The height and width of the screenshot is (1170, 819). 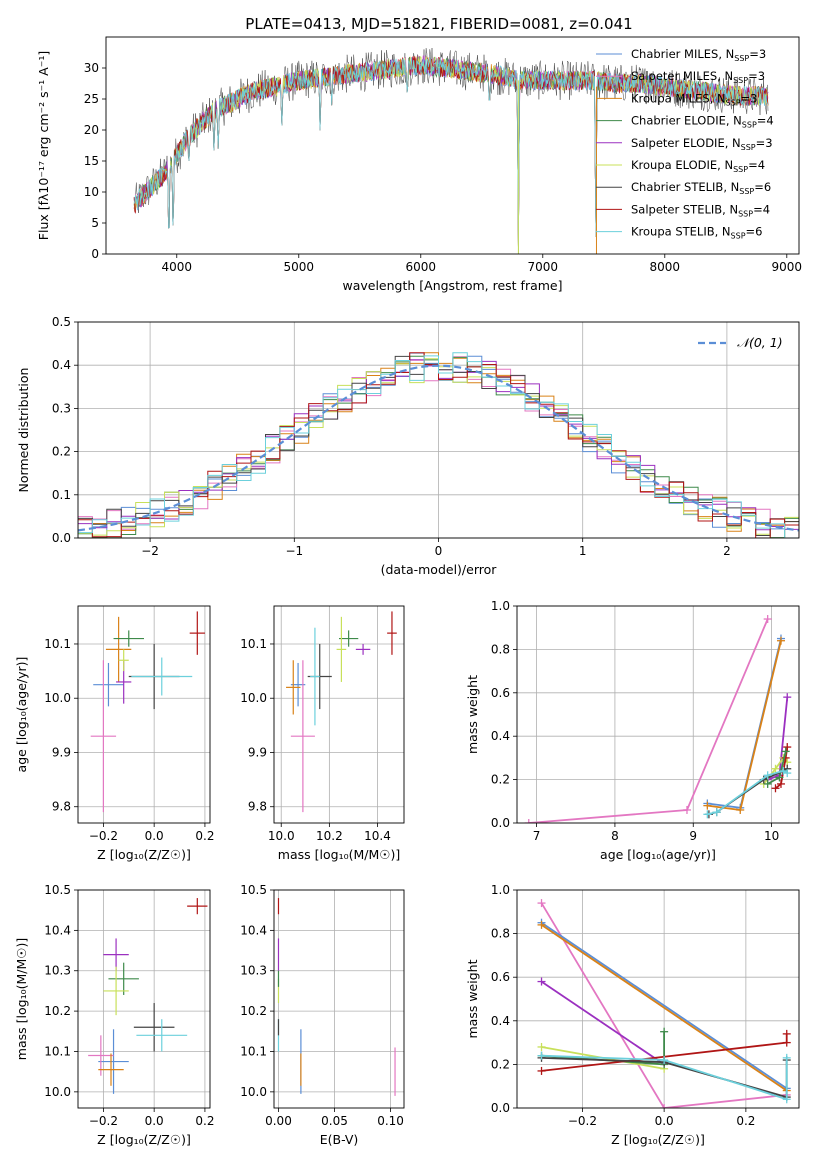 I want to click on x-axis-label: age [log₁₀(age/yr)], so click(x=658, y=854).